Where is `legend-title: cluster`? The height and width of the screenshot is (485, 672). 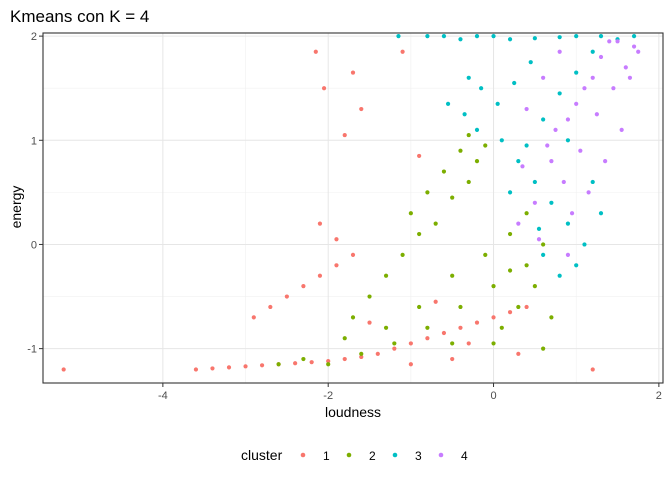 legend-title: cluster is located at coordinates (262, 455).